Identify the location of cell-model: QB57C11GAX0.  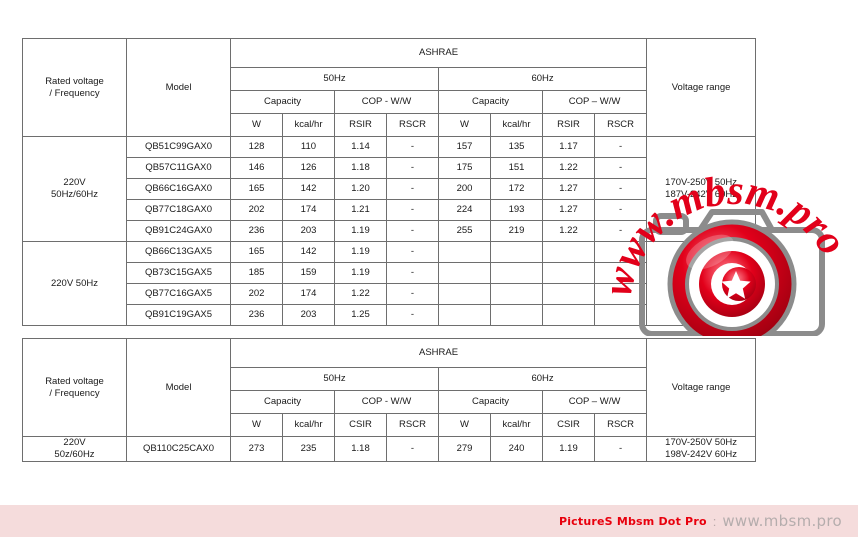
(178, 168).